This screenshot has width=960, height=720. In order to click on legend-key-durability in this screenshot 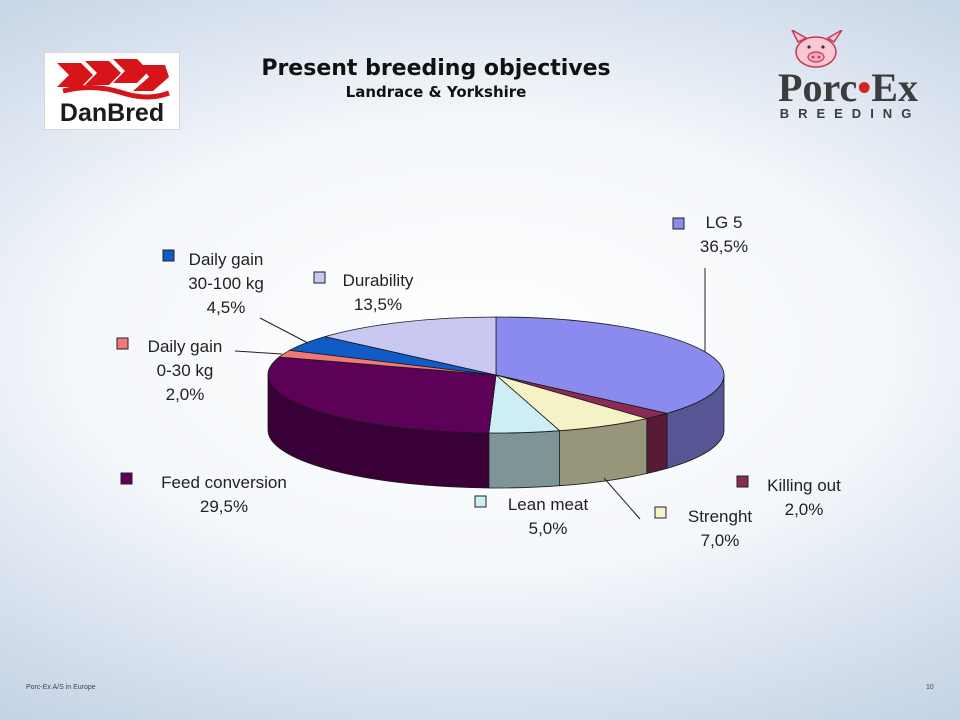, I will do `click(319, 277)`.